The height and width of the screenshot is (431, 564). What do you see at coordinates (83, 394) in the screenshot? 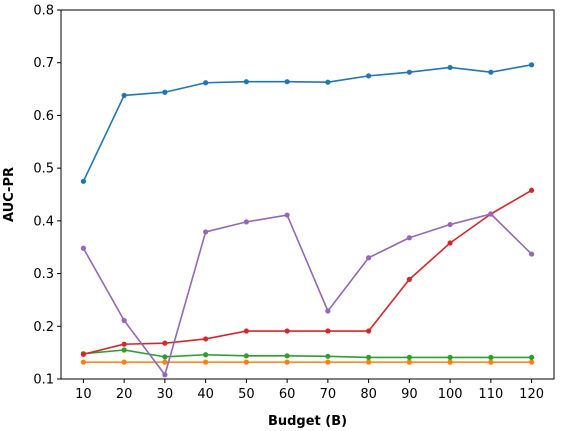
I see `x-tick-label: 10` at bounding box center [83, 394].